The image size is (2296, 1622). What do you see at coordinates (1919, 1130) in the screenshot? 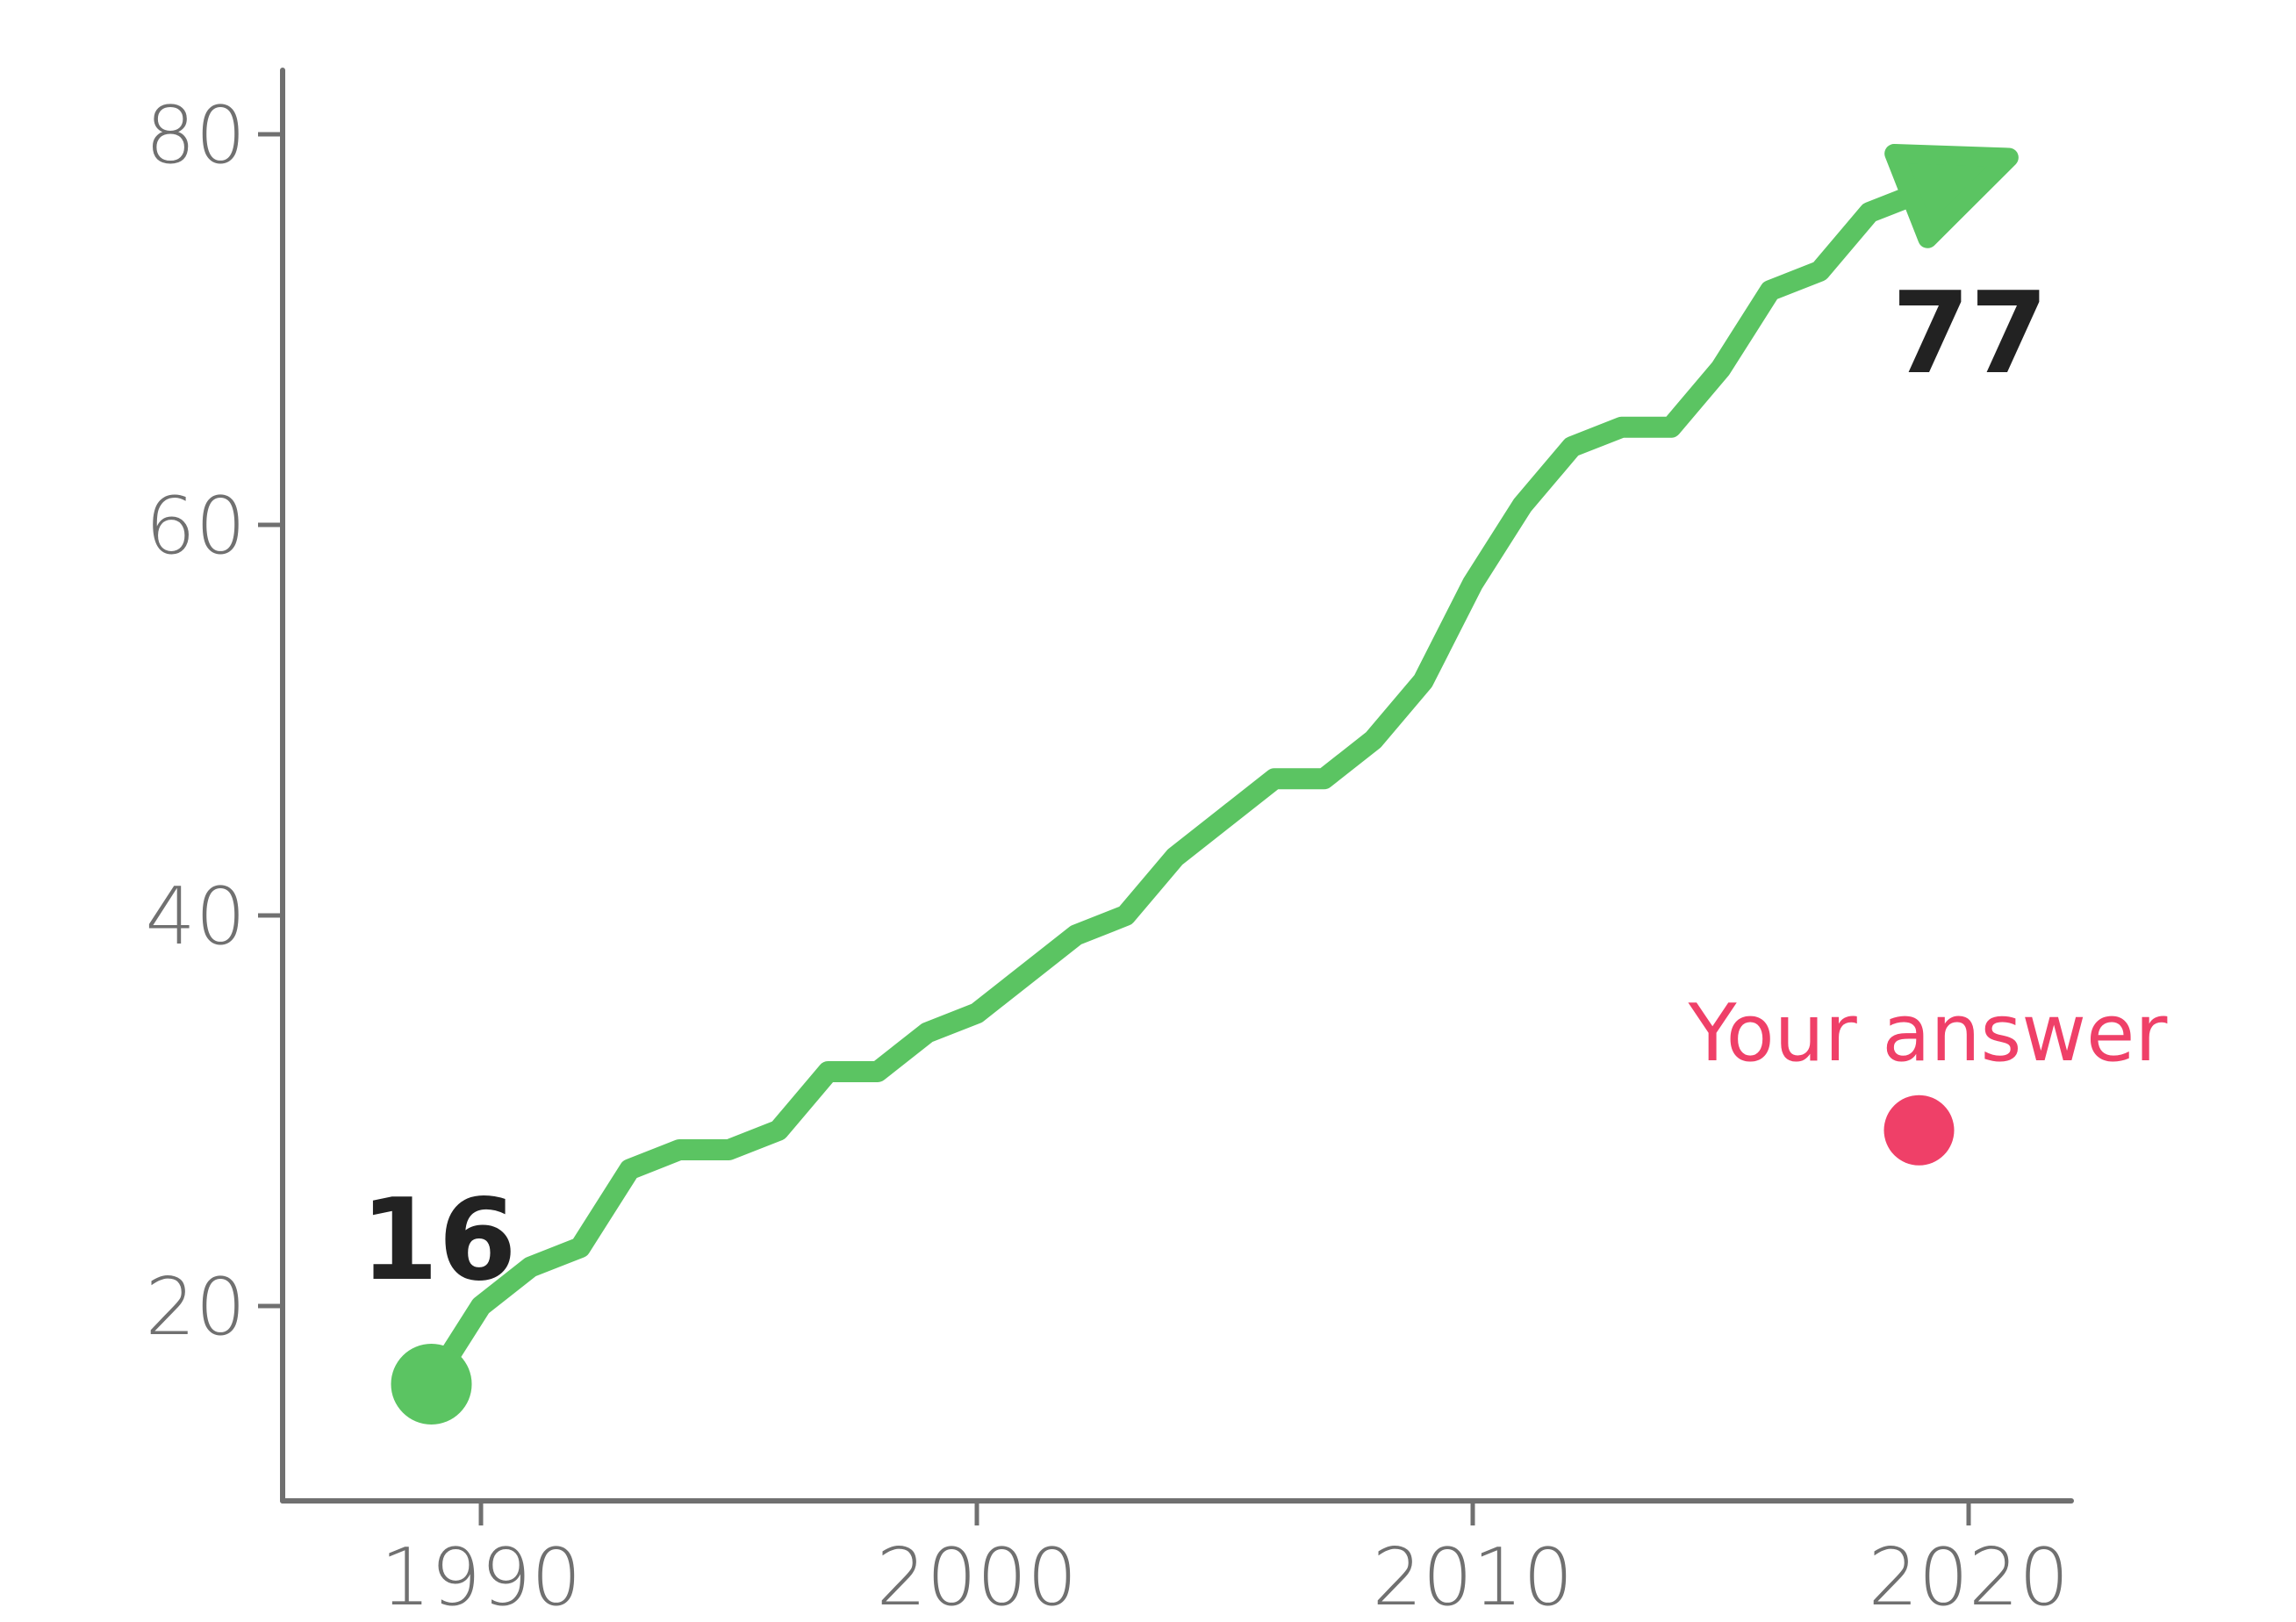
I see `your-answer-point` at bounding box center [1919, 1130].